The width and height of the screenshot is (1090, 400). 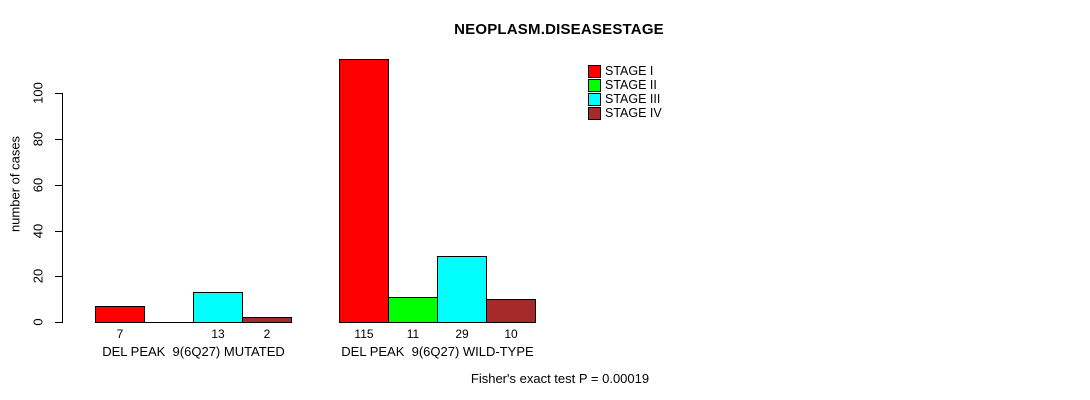 I want to click on bar-stage-ii, so click(x=413, y=310).